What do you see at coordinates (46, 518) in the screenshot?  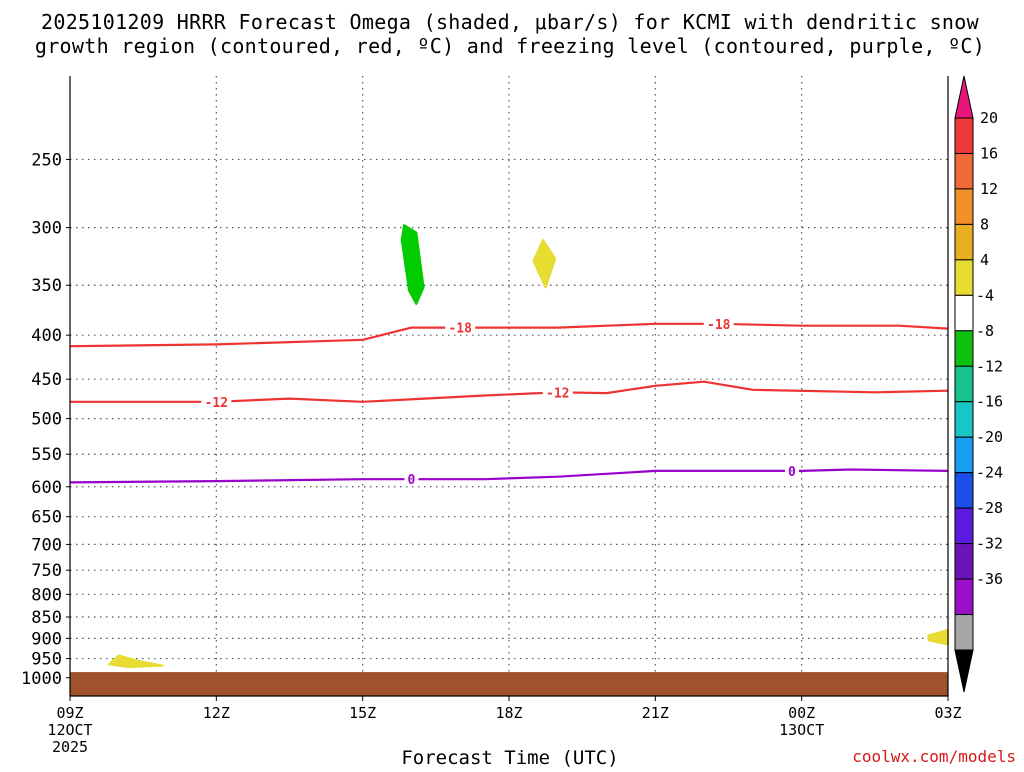 I see `y-tick-label-650: 650` at bounding box center [46, 518].